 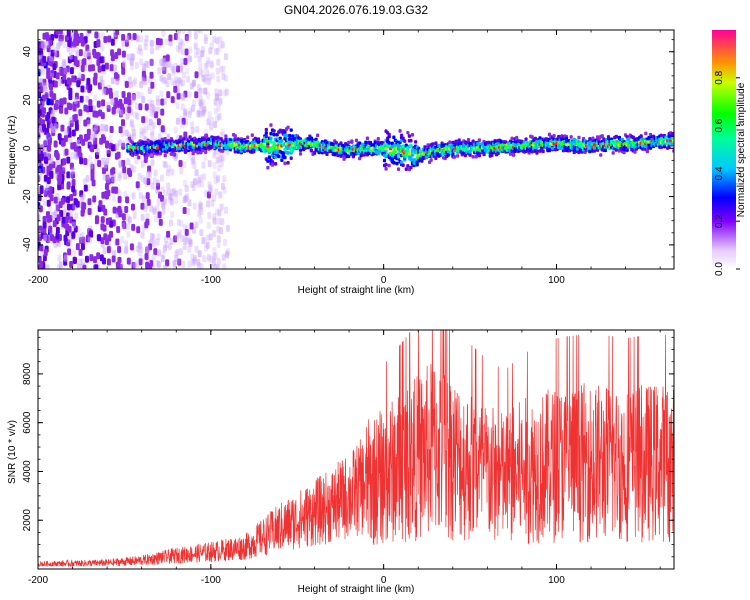 I want to click on bottom-x-axis-label: Height of straight line (km), so click(x=356, y=589).